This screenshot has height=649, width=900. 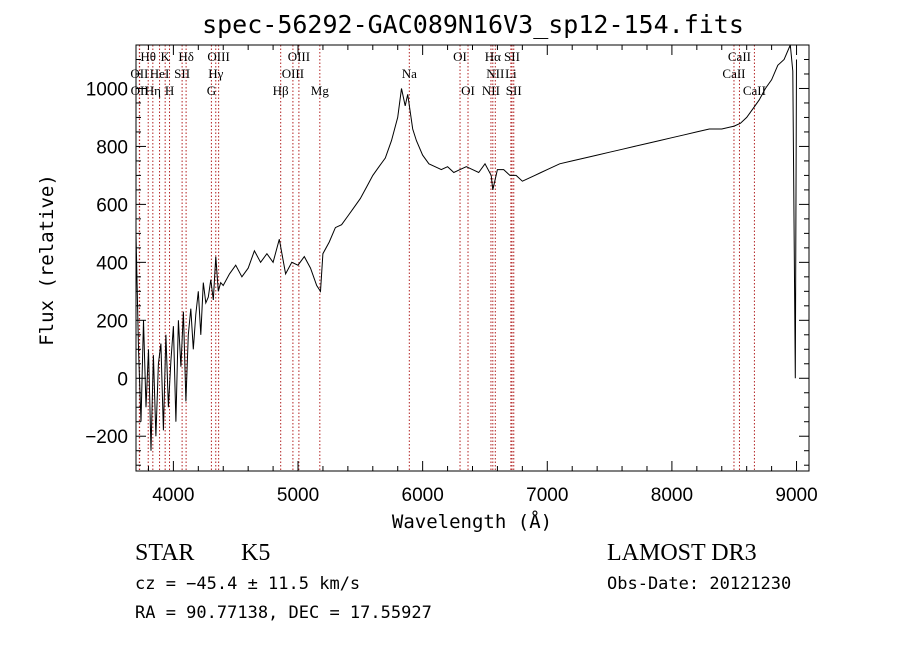 What do you see at coordinates (169, 90) in the screenshot?
I see `spectral-line-label: H` at bounding box center [169, 90].